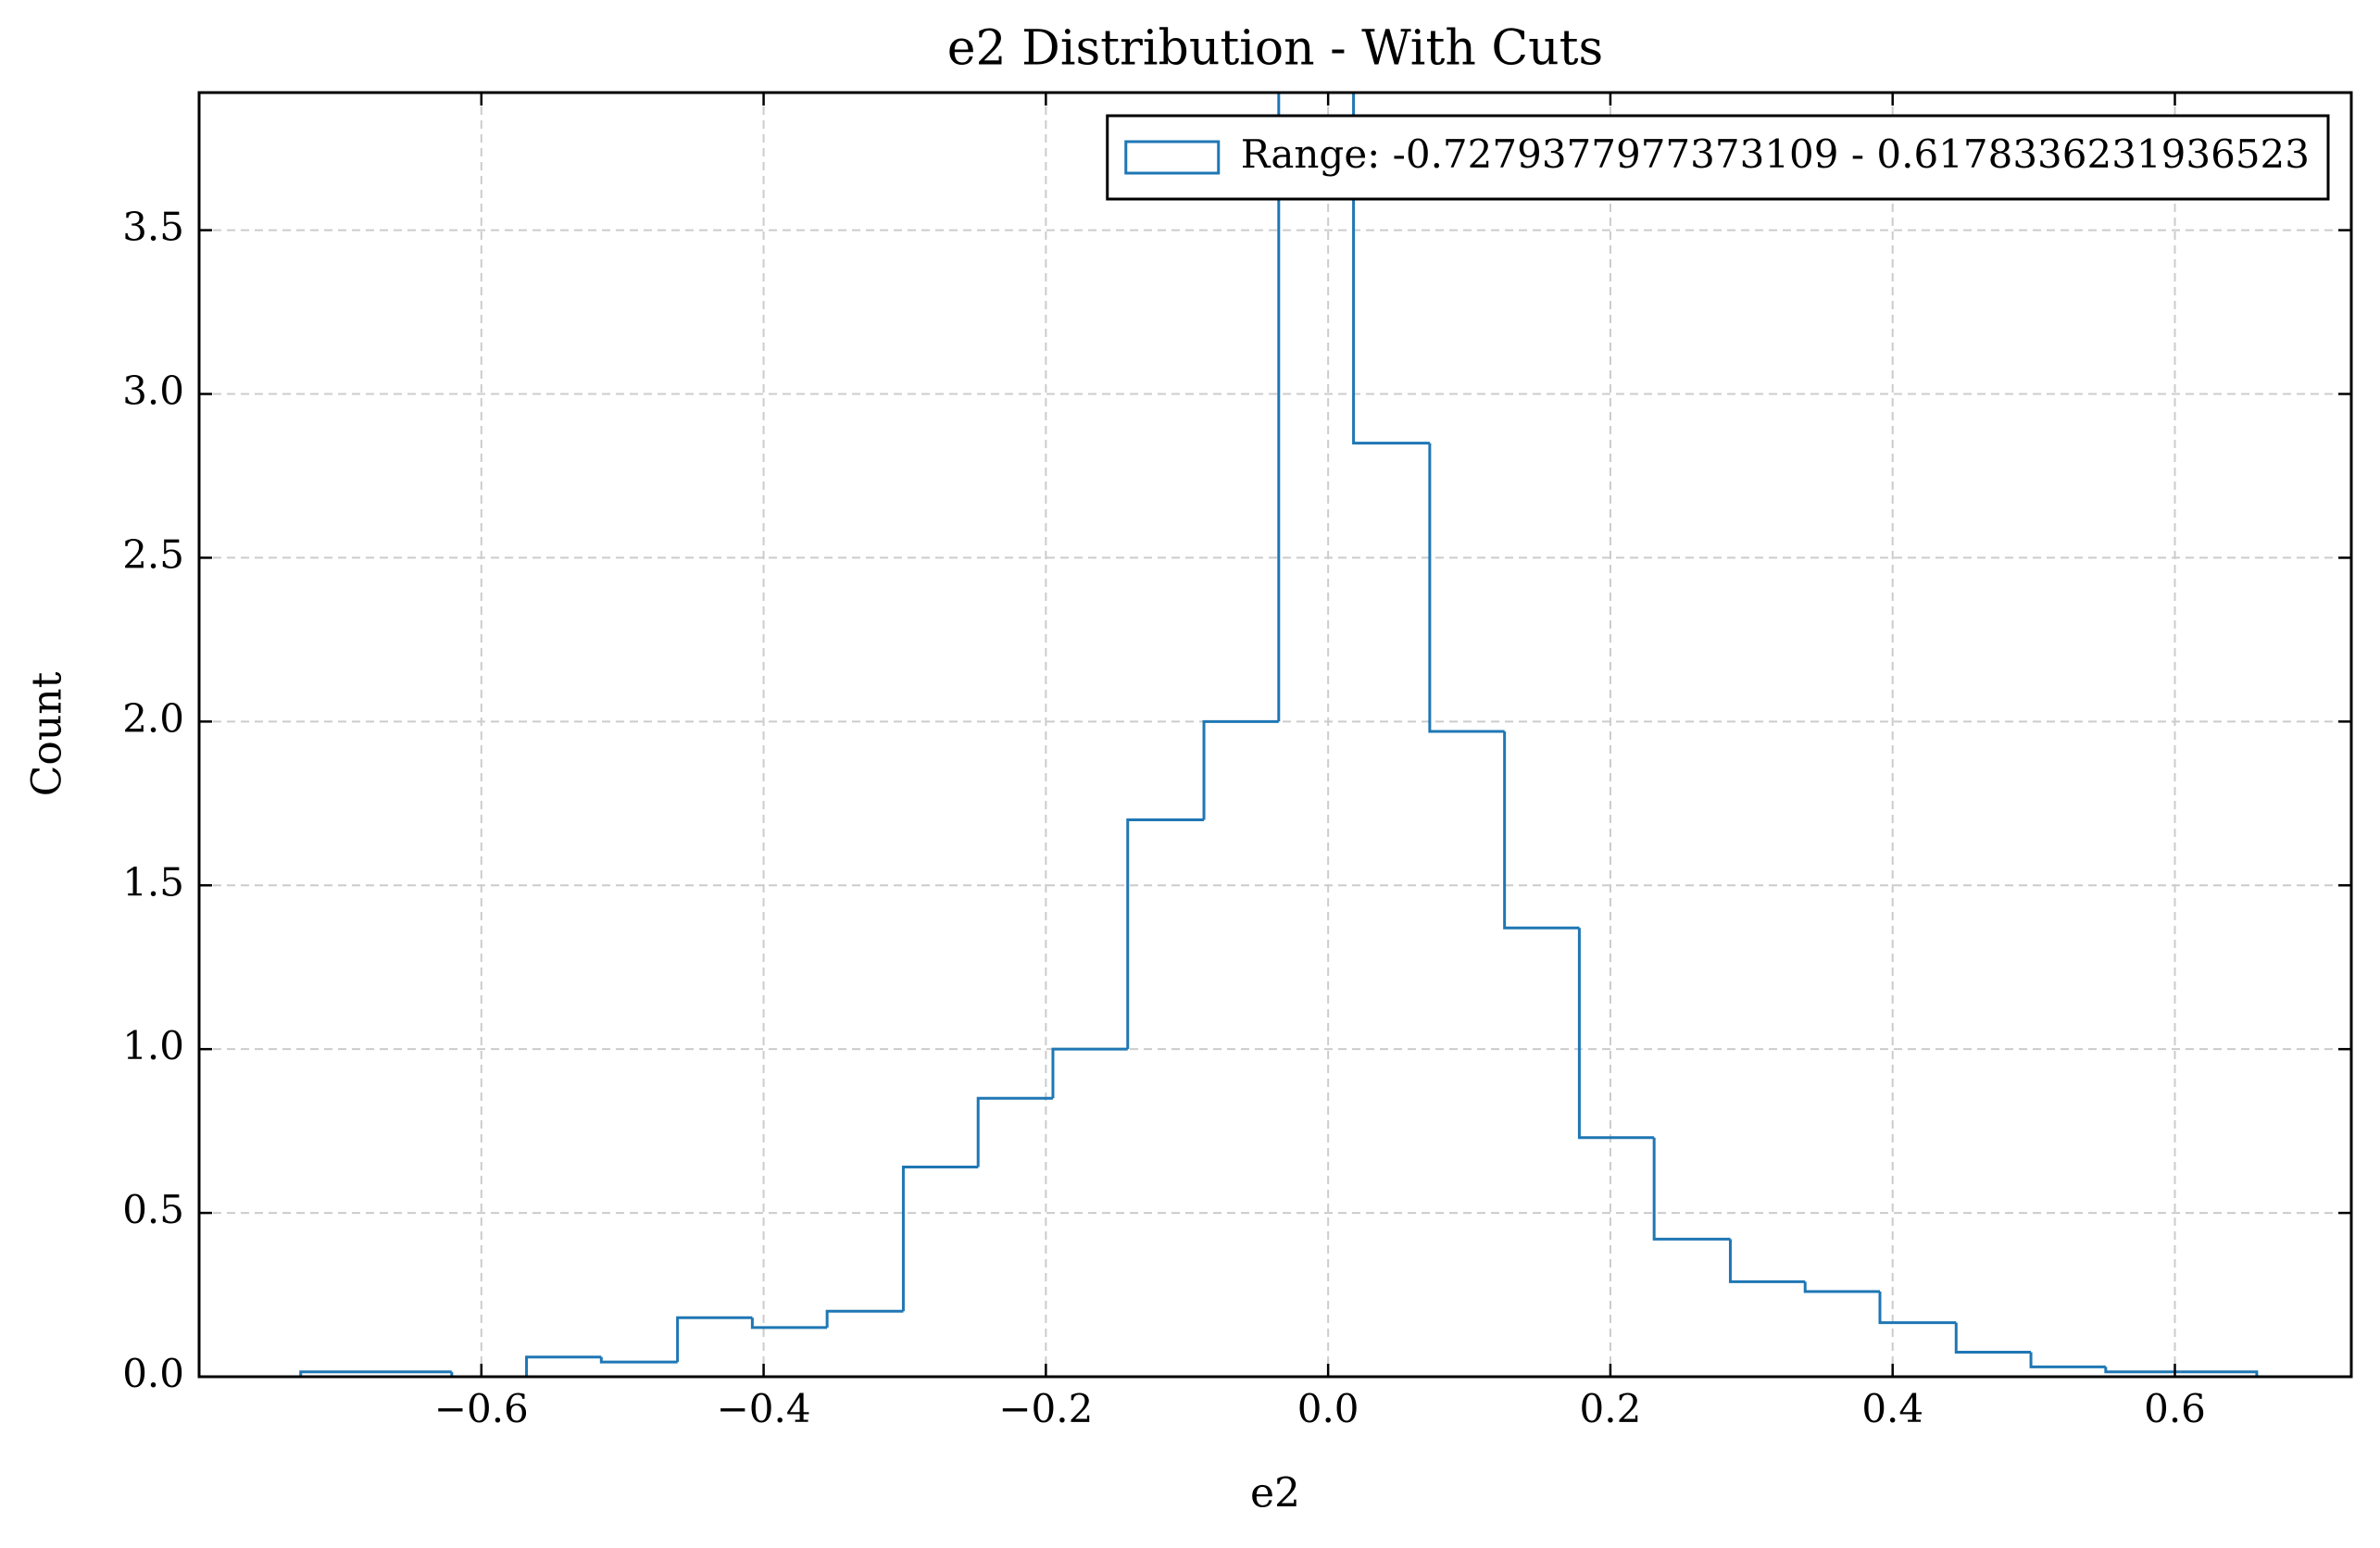  Describe the element at coordinates (153, 1373) in the screenshot. I see `y-tick-label: 0.0` at that location.